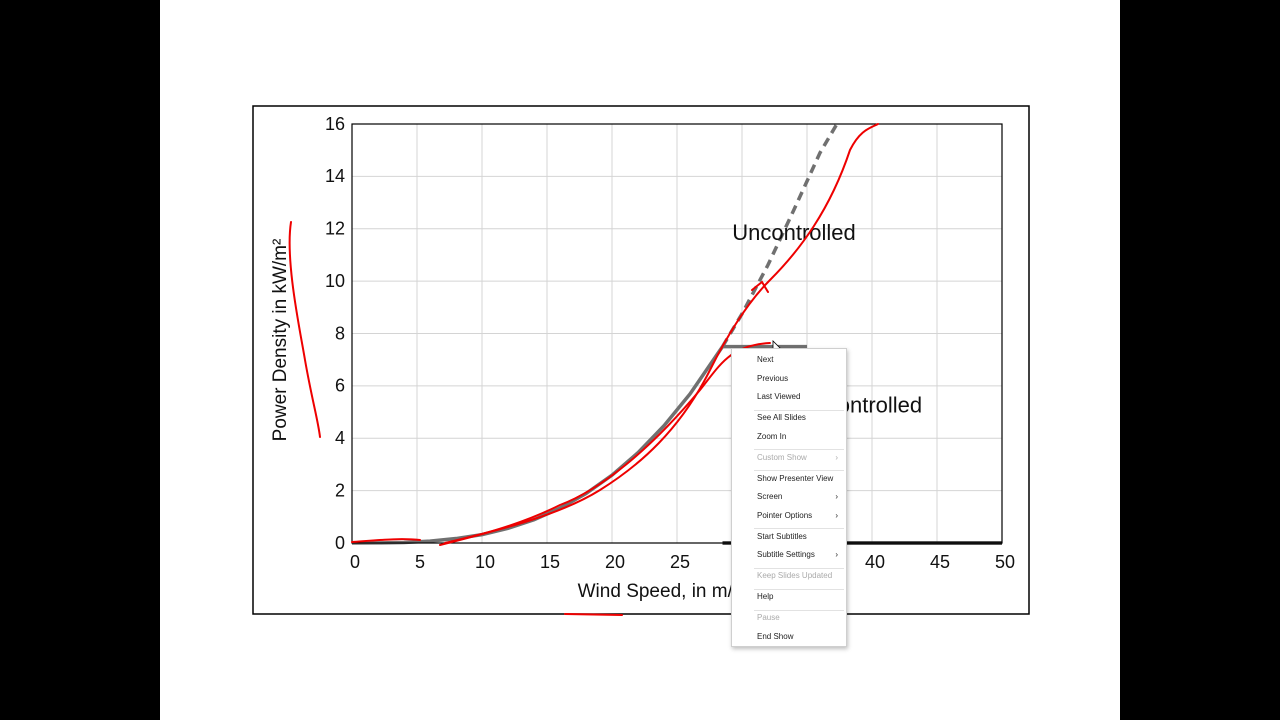 This screenshot has height=720, width=1280. Describe the element at coordinates (940, 562) in the screenshot. I see `x-tick-label: 45` at that location.